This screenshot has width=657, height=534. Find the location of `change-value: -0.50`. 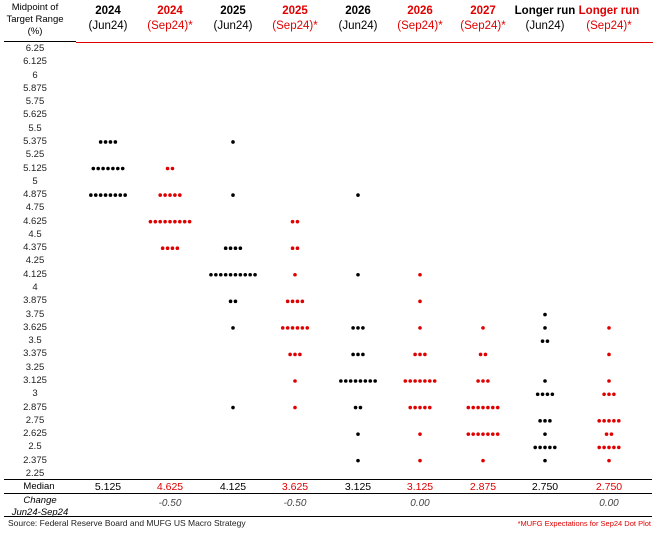

change-value: -0.50 is located at coordinates (295, 503).